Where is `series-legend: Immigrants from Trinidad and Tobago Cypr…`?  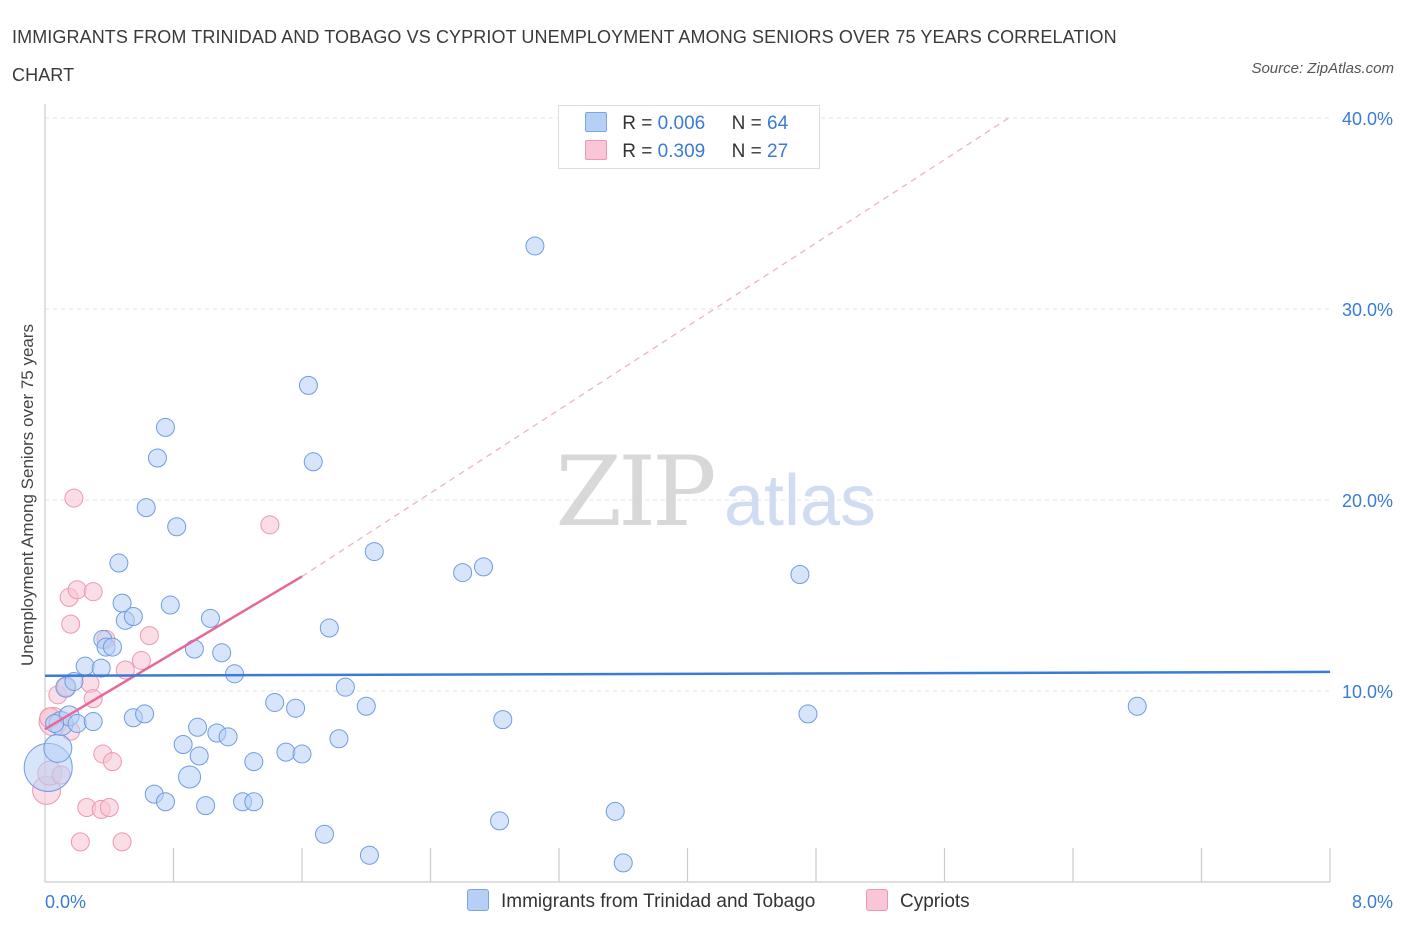 series-legend: Immigrants from Trinidad and Tobago Cypr… is located at coordinates (703, 903).